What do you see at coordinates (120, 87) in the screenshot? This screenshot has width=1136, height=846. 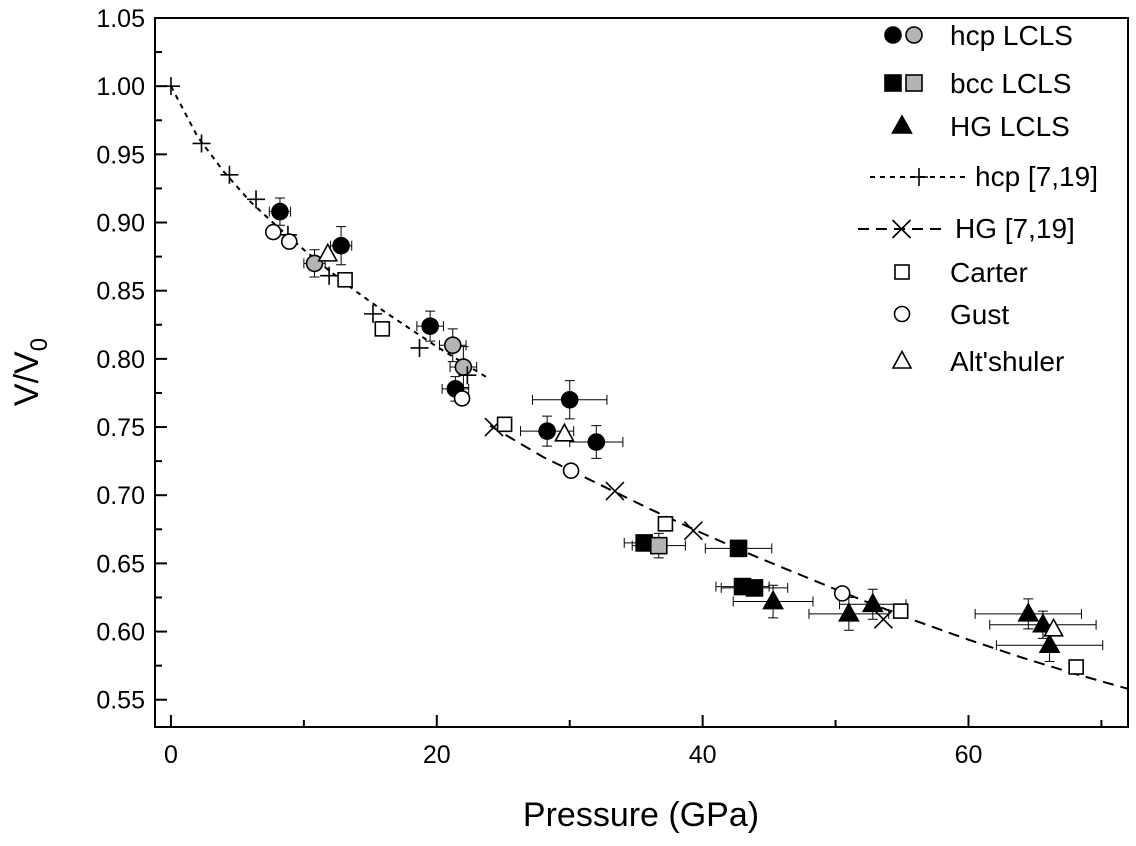 I see `y-tick-label: 1.00` at bounding box center [120, 87].